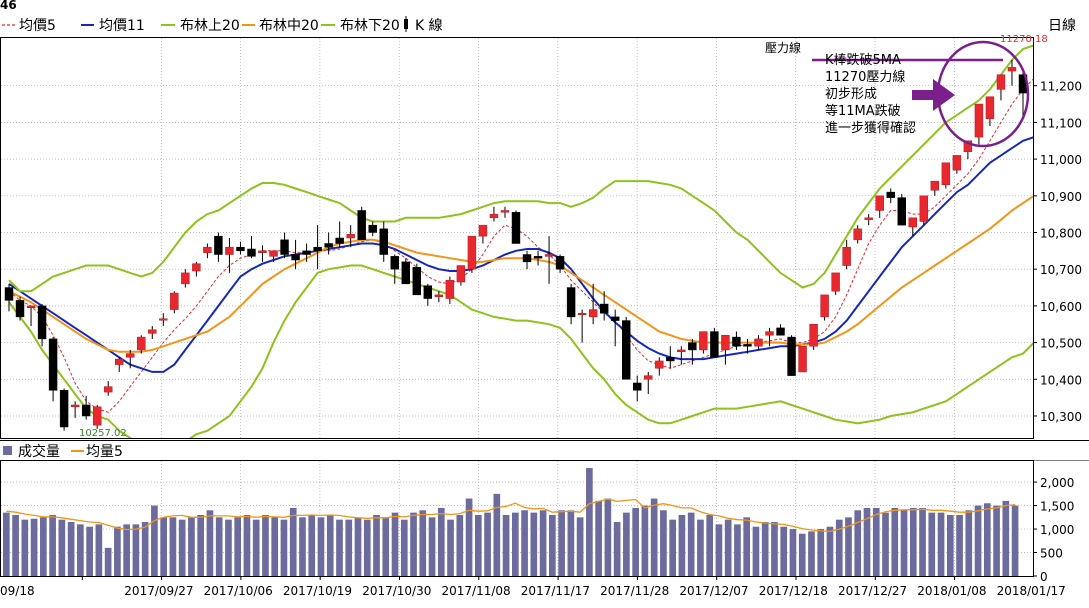 The height and width of the screenshot is (608, 1089). I want to click on legend-item-ma5: 均價5, so click(29, 25).